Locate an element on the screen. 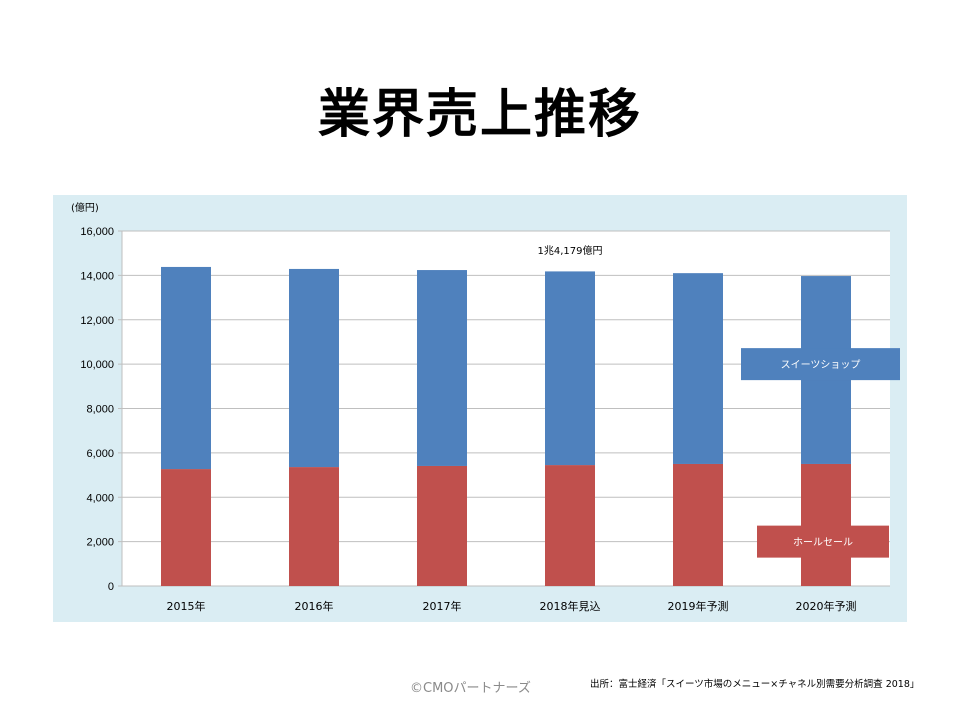  total-annotation: 1兆4,179億円 is located at coordinates (570, 250).